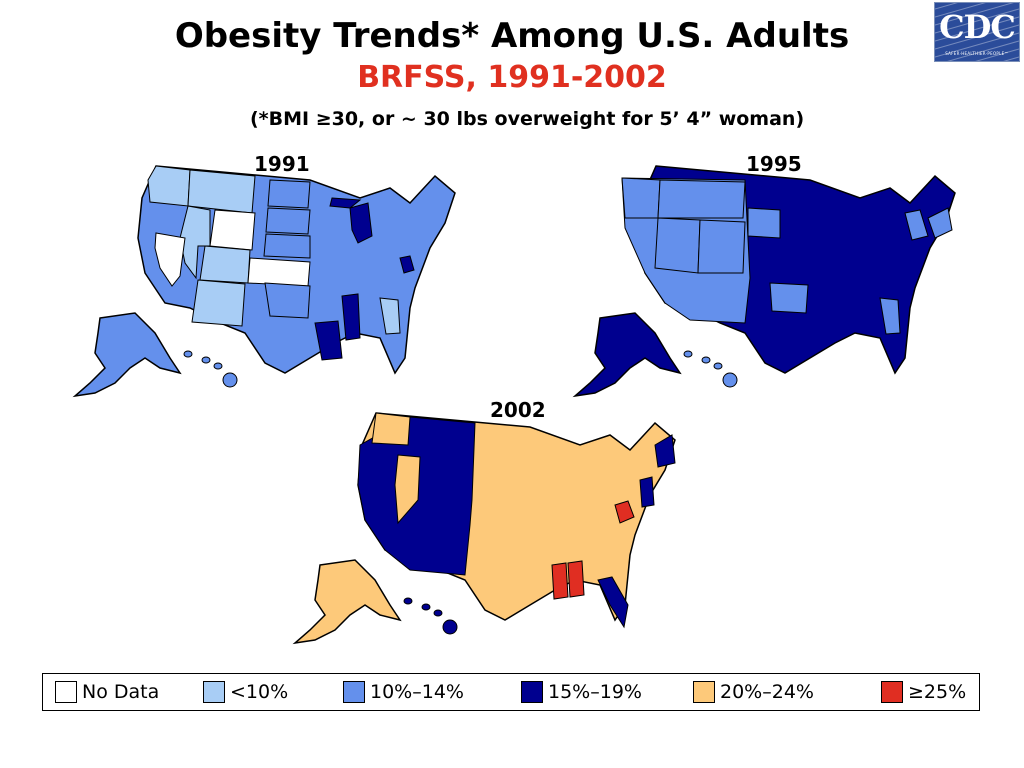 This screenshot has width=1024, height=768. I want to click on legend-label: <10%, so click(259, 692).